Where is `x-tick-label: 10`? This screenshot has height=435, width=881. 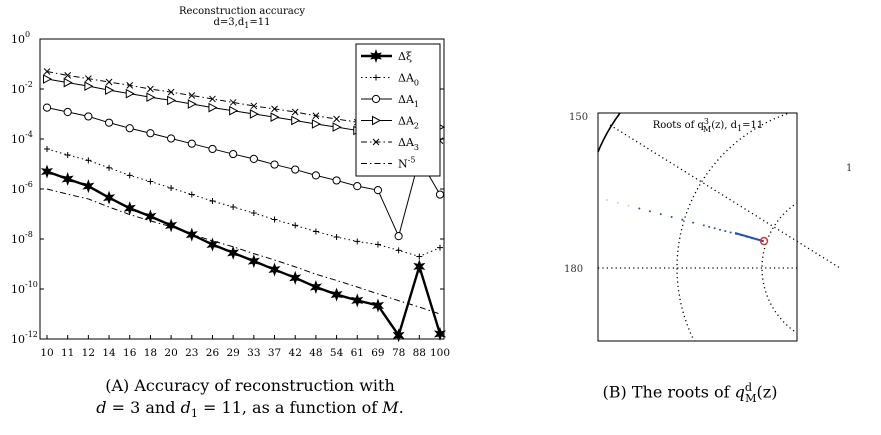 x-tick-label: 10 is located at coordinates (46, 353).